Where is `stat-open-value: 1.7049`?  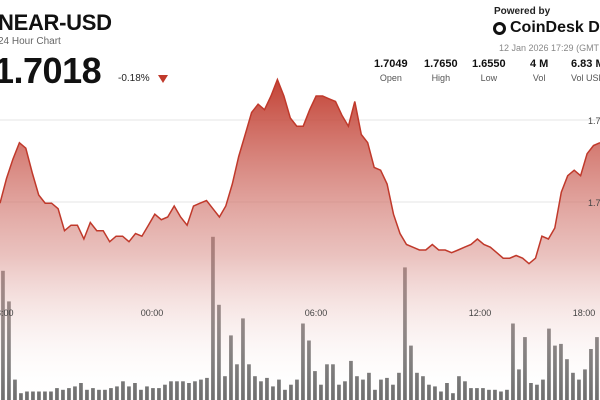
stat-open-value: 1.7049 is located at coordinates (391, 64).